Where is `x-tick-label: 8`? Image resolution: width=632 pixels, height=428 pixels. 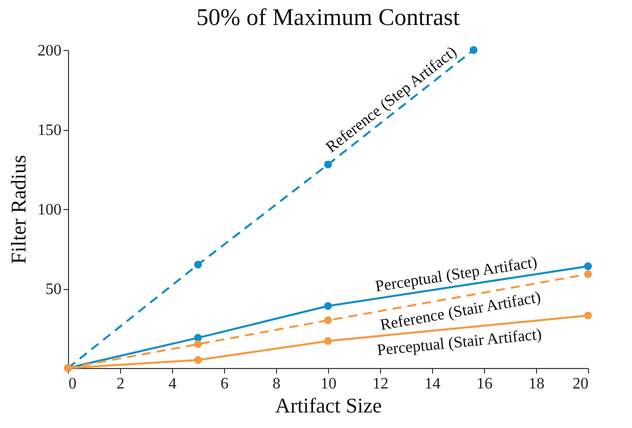
x-tick-label: 8 is located at coordinates (276, 384).